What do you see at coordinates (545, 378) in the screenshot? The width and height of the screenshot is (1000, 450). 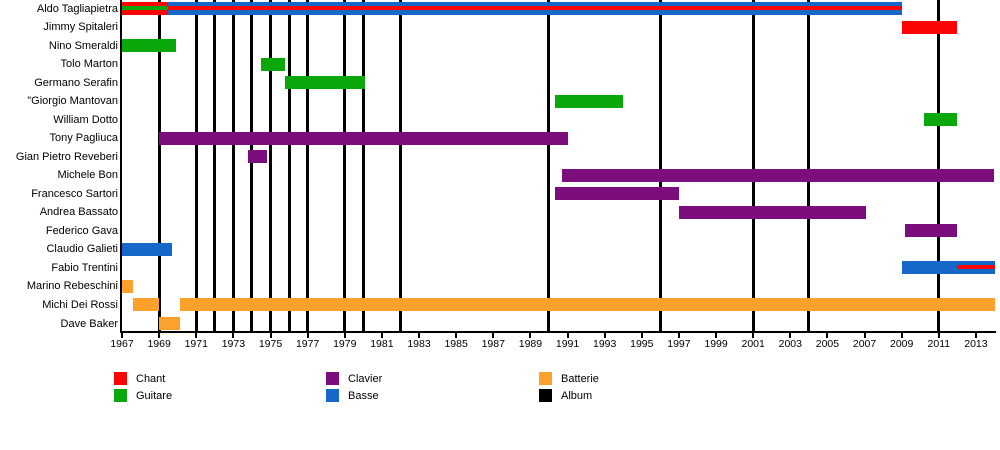 I see `legend-swatch-batterie` at bounding box center [545, 378].